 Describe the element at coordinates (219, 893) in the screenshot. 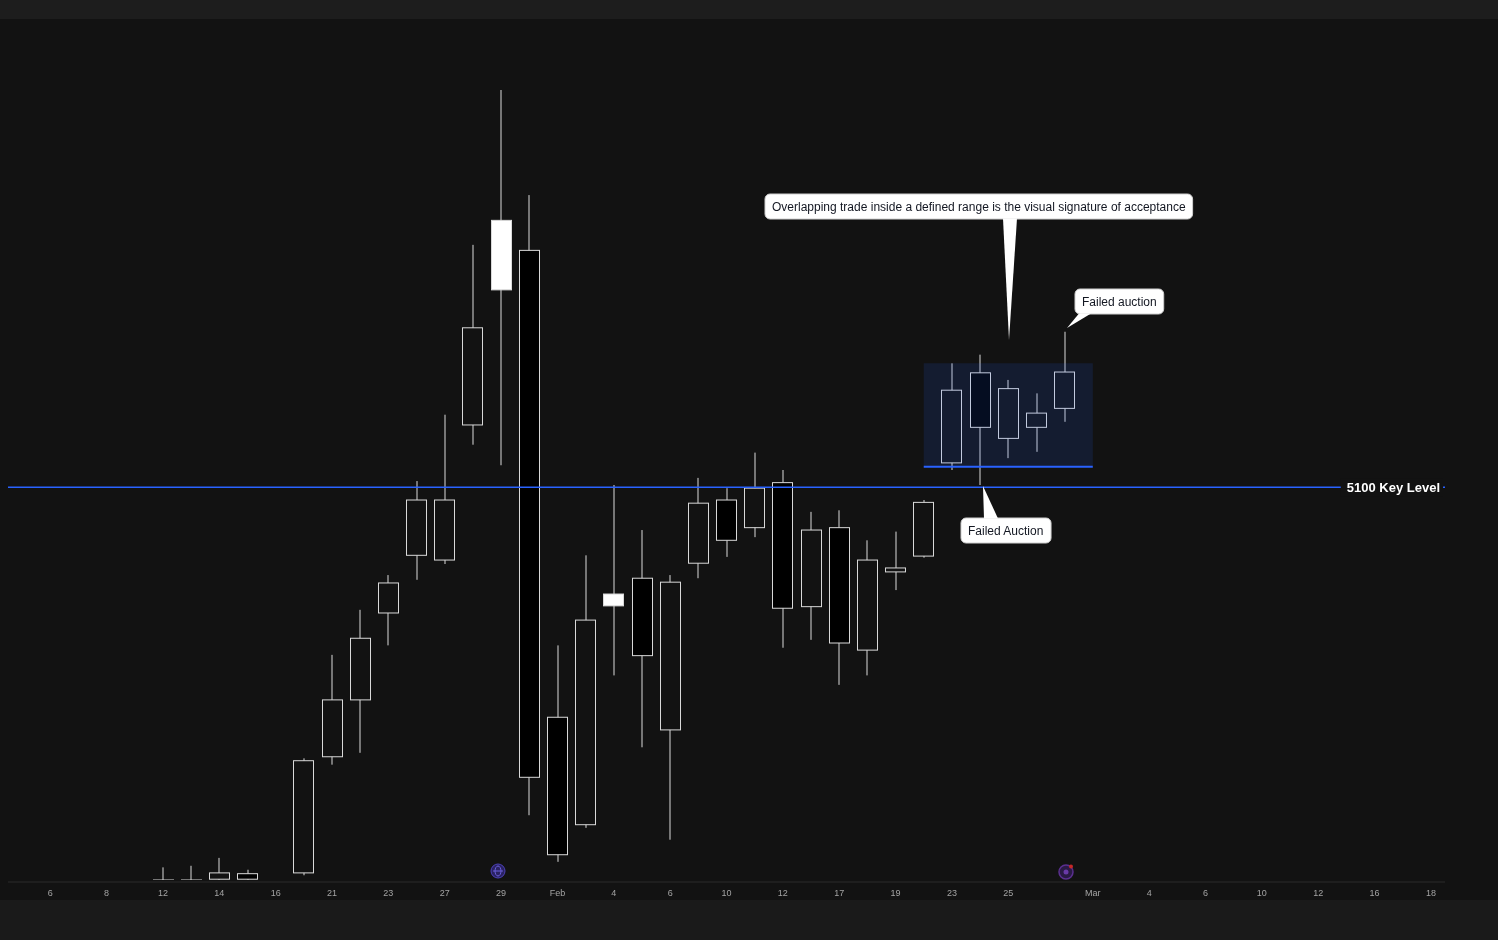

I see `x-tick-label: 14` at that location.